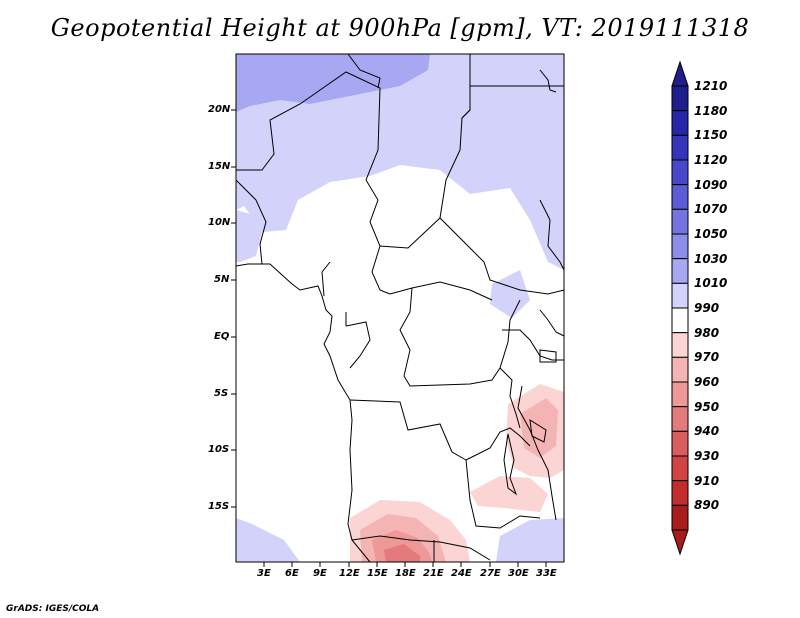 This screenshot has height=618, width=800. Describe the element at coordinates (539, 428) in the screenshot. I see `red-shade-lake-inner` at that location.